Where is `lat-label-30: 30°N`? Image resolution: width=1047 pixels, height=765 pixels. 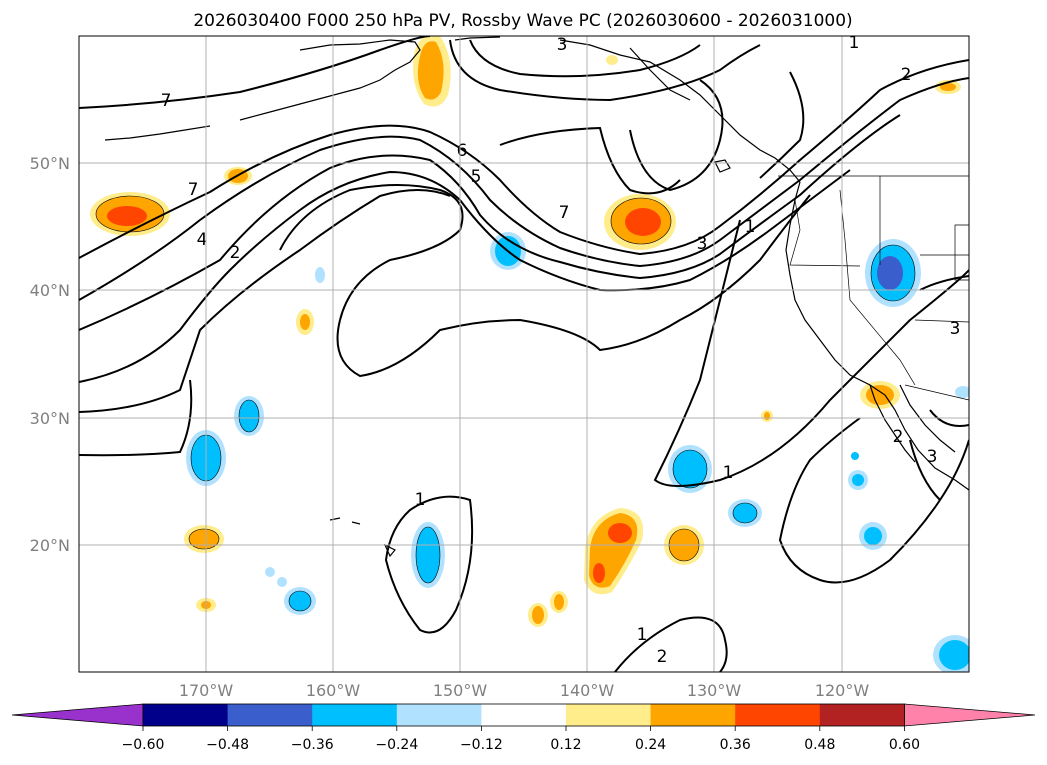 lat-label-30: 30°N is located at coordinates (50, 418).